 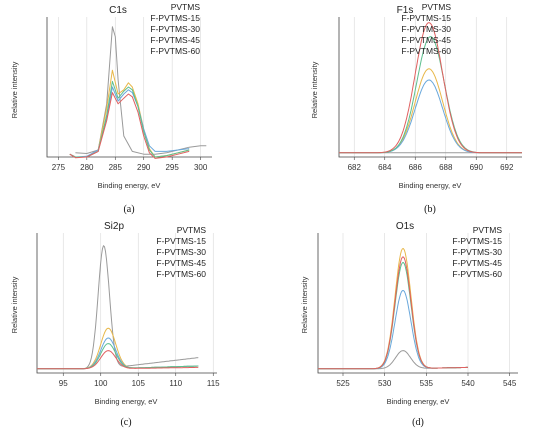 What do you see at coordinates (201, 167) in the screenshot?
I see `x-tick-label: 300` at bounding box center [201, 167].